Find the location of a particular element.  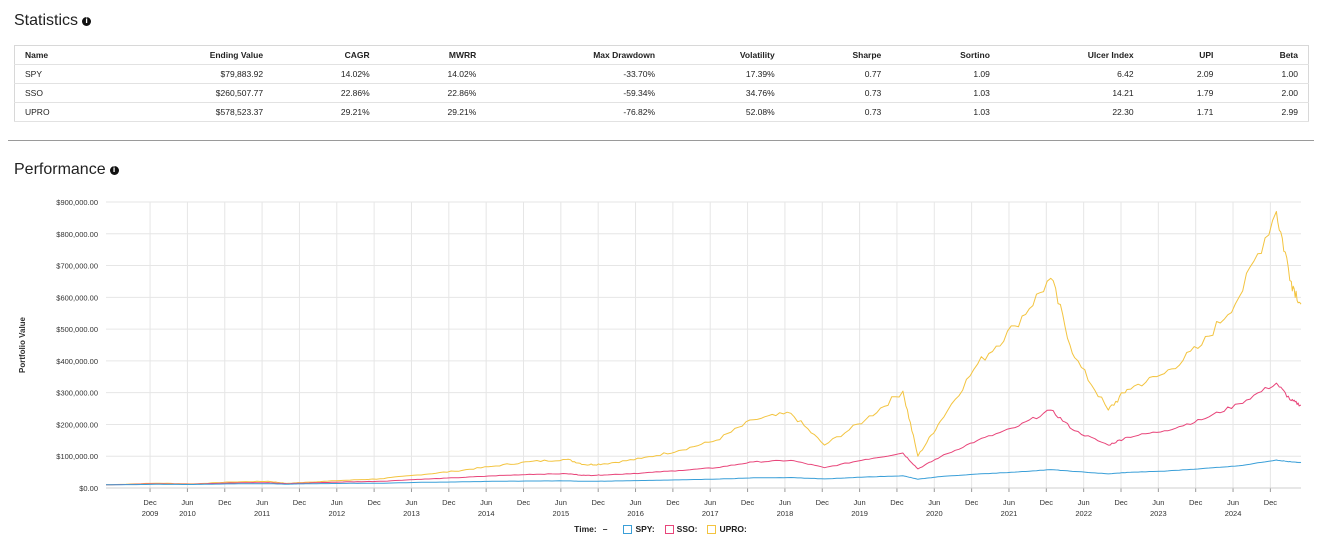

column-header: Volatility is located at coordinates (725, 55).